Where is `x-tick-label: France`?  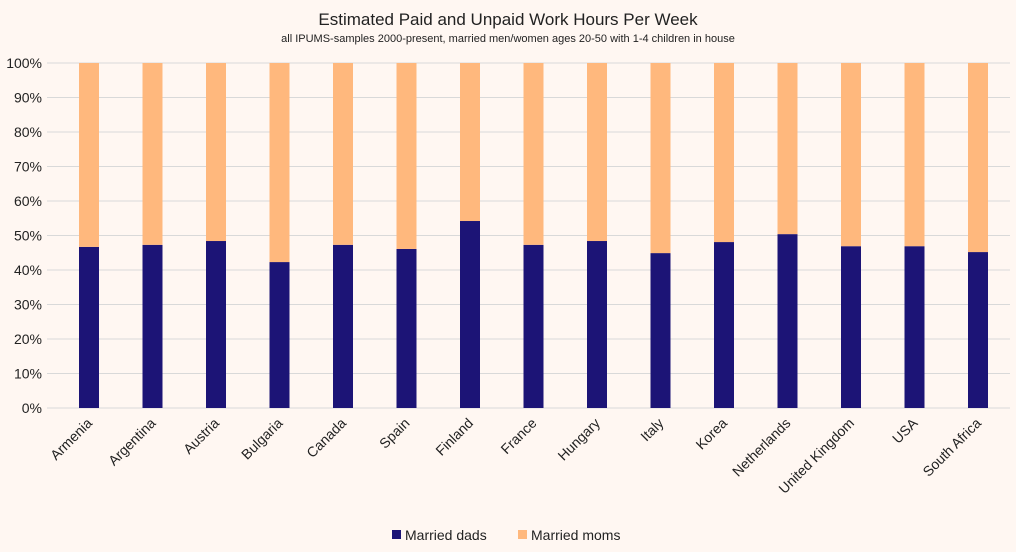 x-tick-label: France is located at coordinates (518, 436).